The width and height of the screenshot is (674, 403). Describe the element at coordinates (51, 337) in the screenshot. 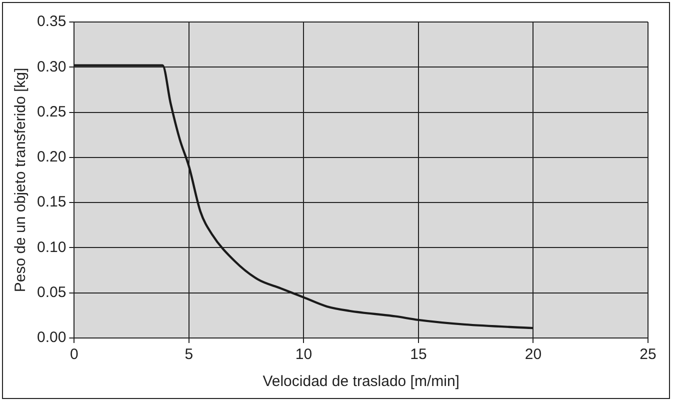

I see `y-tick-label: 0.00` at that location.